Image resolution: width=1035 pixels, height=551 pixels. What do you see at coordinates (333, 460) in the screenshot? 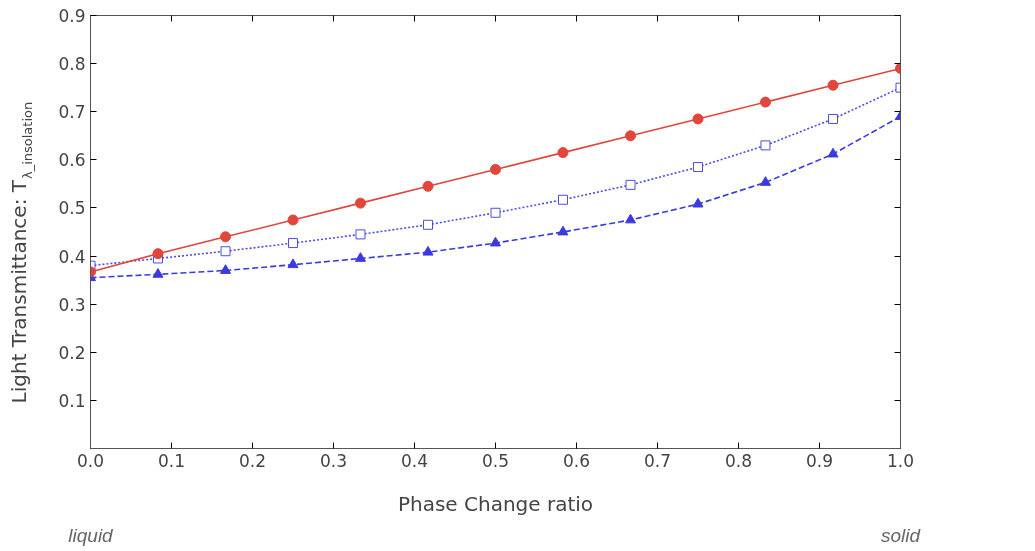
I see `x-tick-label: 0.3` at bounding box center [333, 460].